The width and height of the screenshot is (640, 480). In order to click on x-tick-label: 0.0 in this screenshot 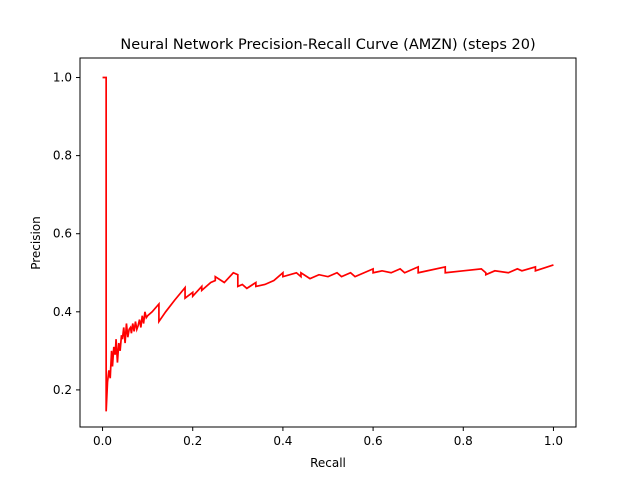, I will do `click(102, 441)`.